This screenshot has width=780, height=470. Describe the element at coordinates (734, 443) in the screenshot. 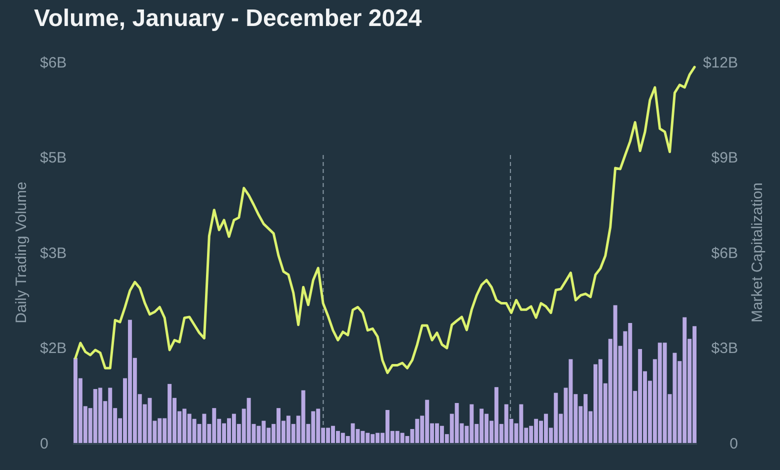

I see `y2-tick-label: 0` at that location.